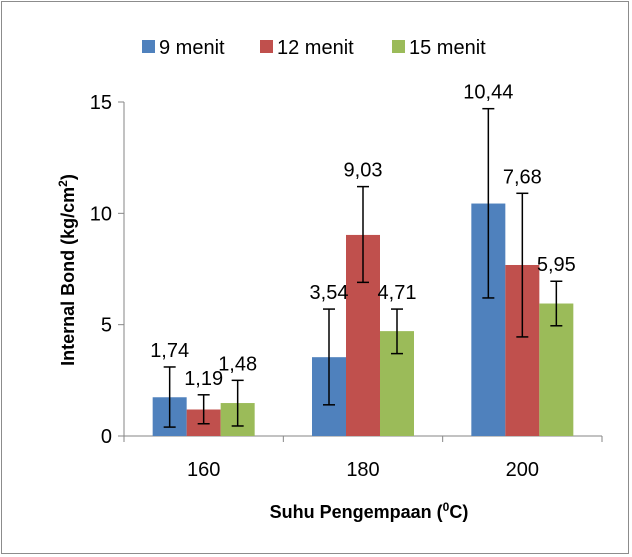  I want to click on legend: 9 menit 12 menit 15 menit, so click(314, 48).